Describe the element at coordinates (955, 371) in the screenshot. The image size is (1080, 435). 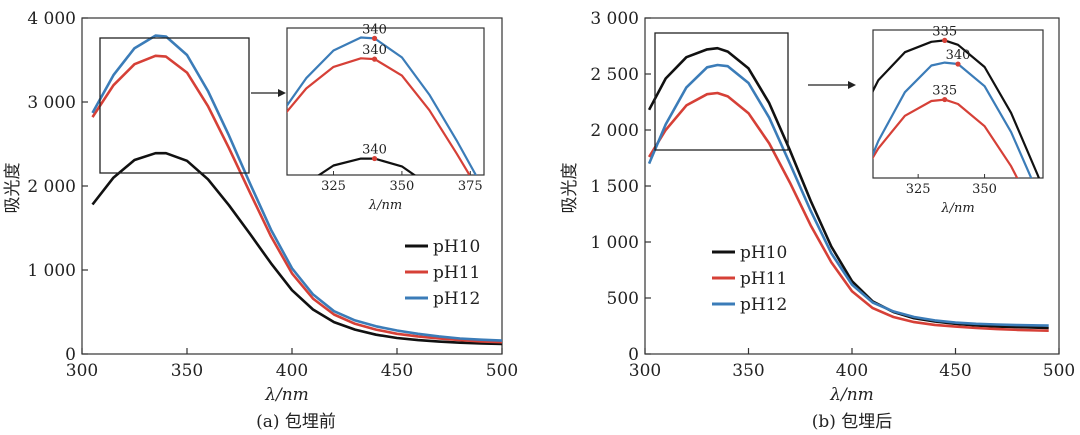
I see `panel-b-xtick-label: 450` at that location.